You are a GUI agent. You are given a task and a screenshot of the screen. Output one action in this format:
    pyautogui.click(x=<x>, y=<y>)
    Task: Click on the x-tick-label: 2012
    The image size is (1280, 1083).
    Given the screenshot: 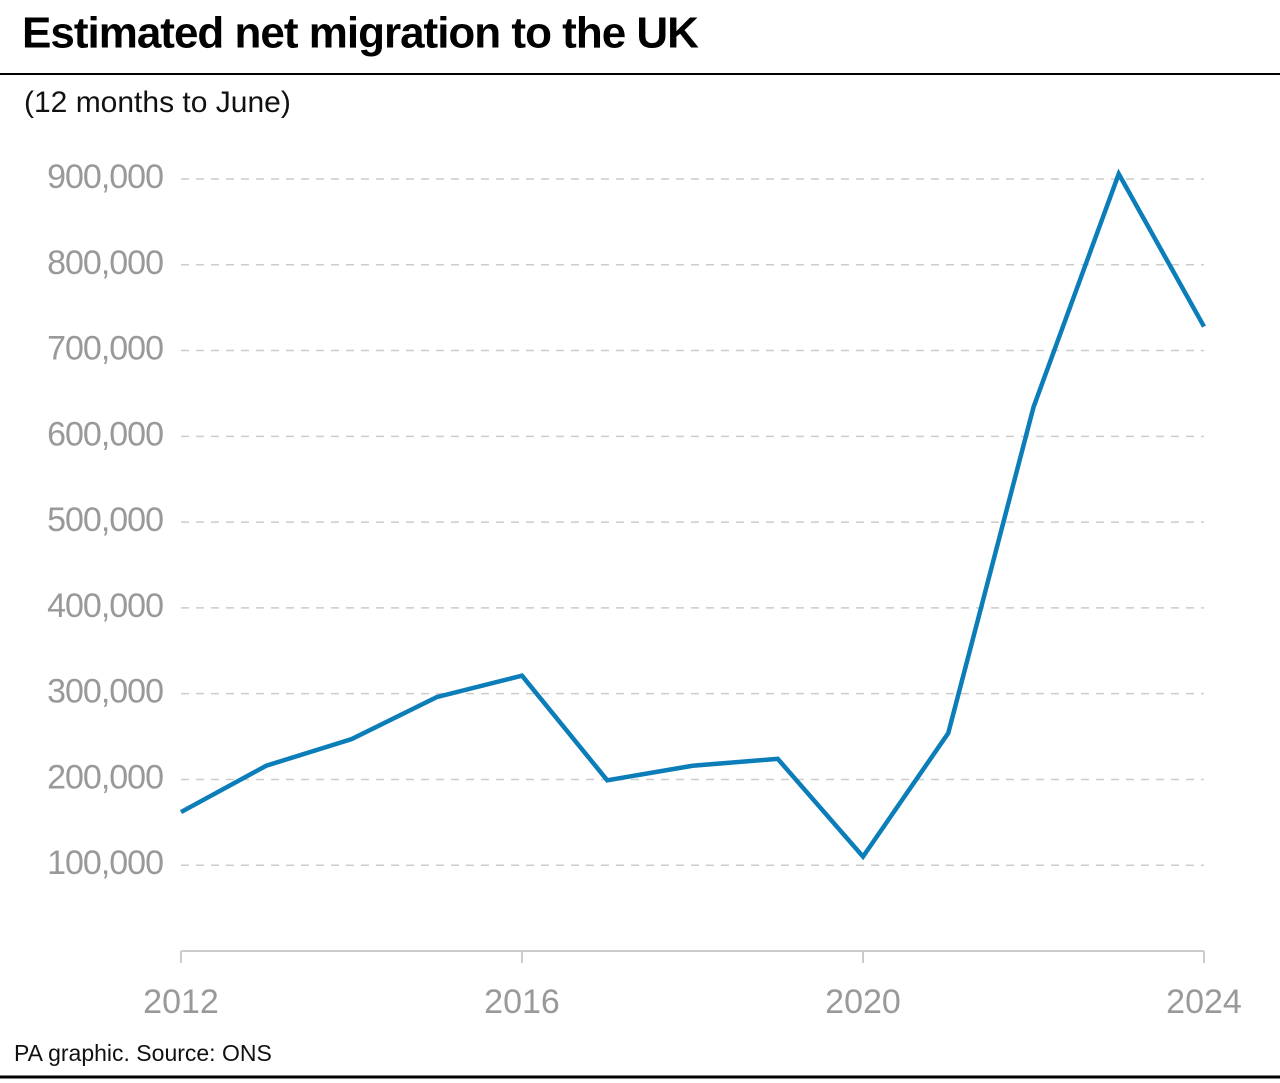 What is the action you would take?
    pyautogui.click(x=181, y=1002)
    